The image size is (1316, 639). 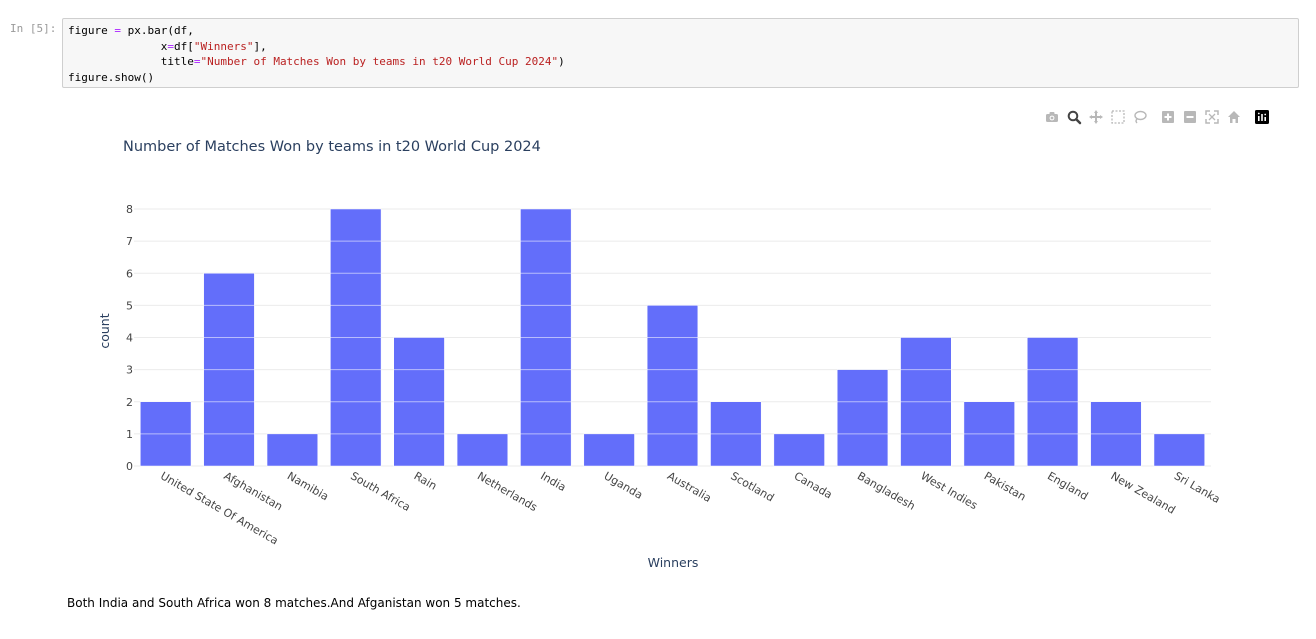 I want to click on x-tick-label: United State Of America, so click(x=219, y=508).